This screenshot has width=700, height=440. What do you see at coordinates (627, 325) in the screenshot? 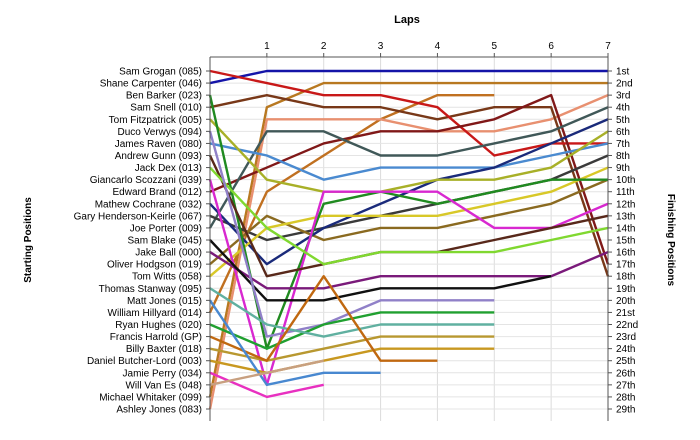
I see `finish-position-label: 22nd` at bounding box center [627, 325].